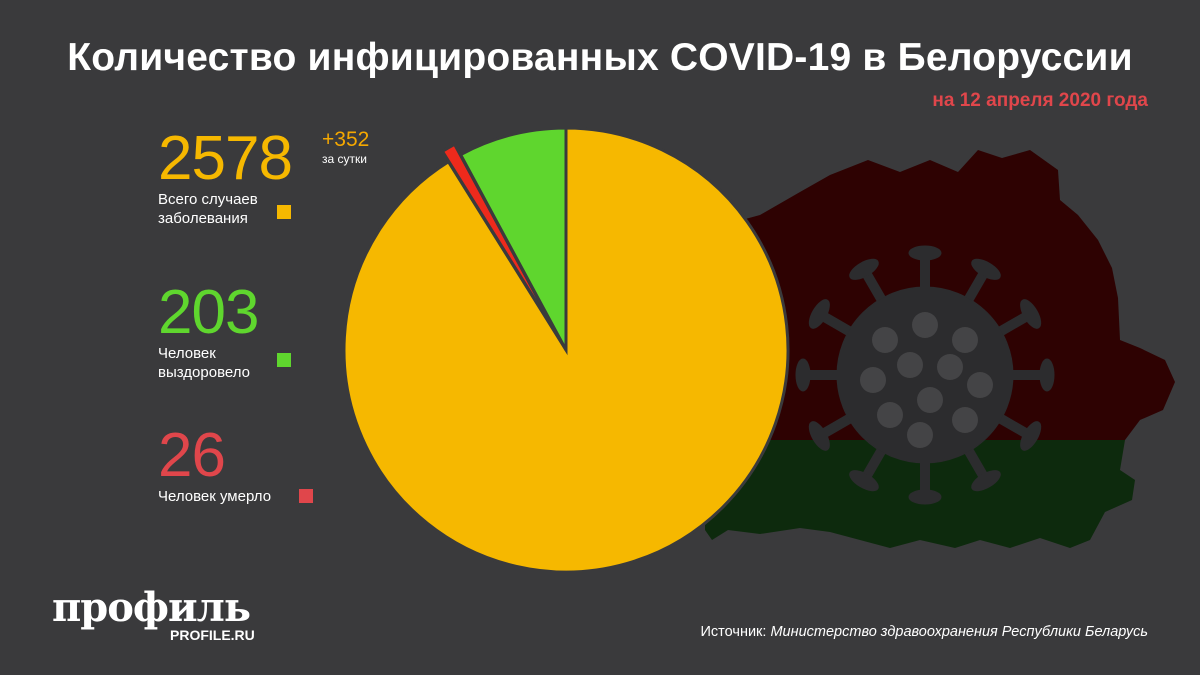 This screenshot has width=1200, height=675. Describe the element at coordinates (208, 199) in the screenshot. I see `total-label-1: Всего случаев` at that location.